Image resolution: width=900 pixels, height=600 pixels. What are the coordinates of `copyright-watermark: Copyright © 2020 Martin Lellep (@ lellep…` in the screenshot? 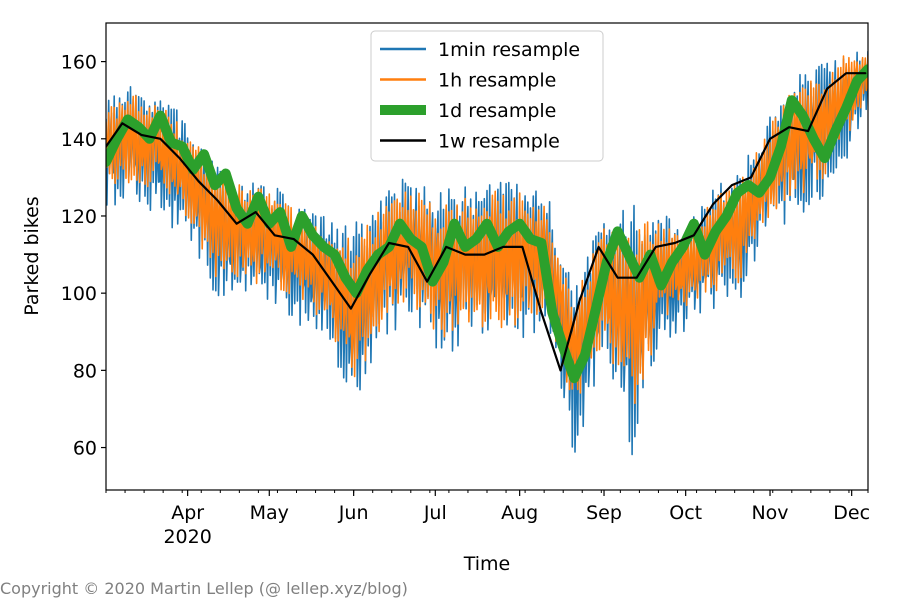 It's located at (204, 588).